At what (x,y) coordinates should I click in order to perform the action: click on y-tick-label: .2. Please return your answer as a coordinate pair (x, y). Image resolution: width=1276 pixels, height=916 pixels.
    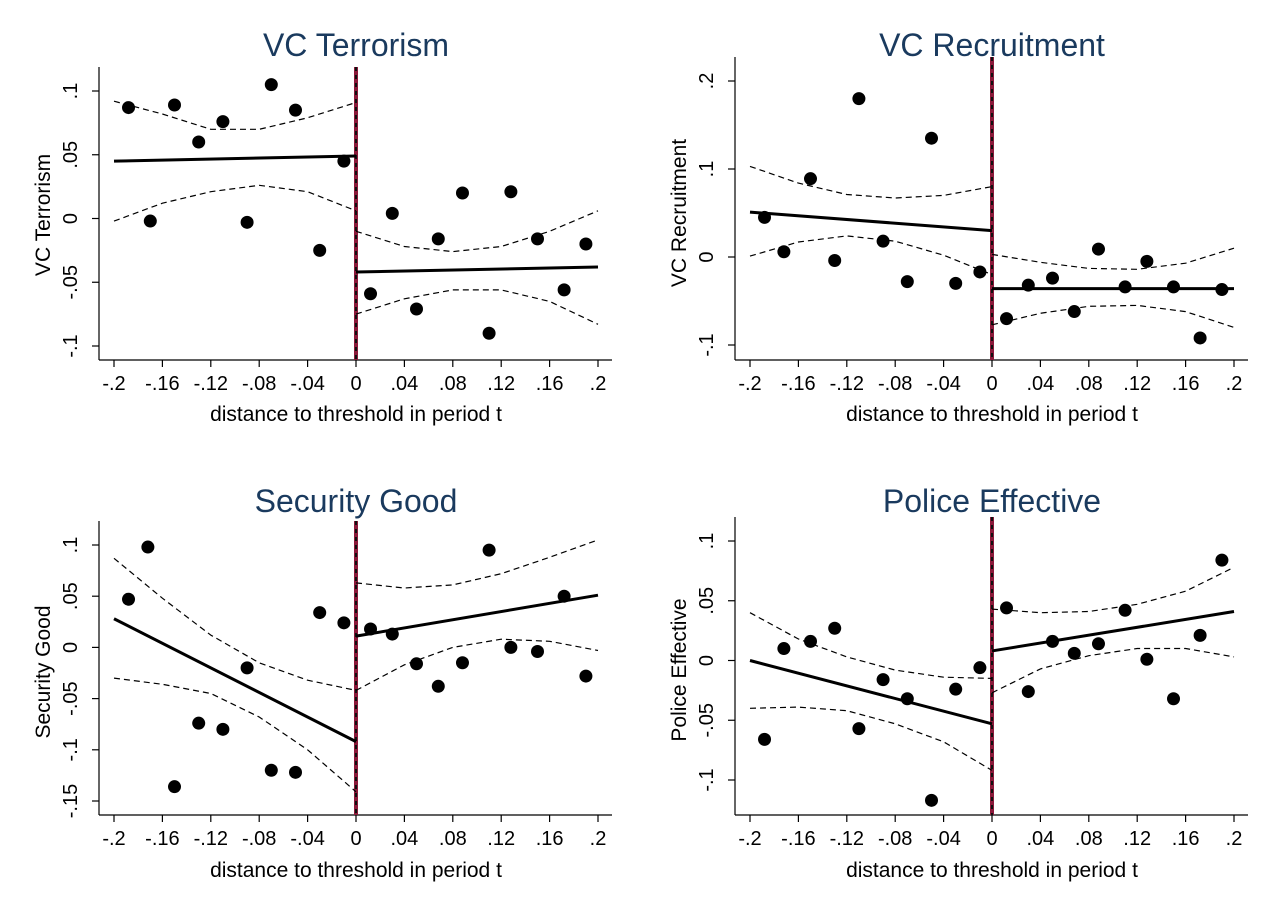
    Looking at the image, I should click on (707, 81).